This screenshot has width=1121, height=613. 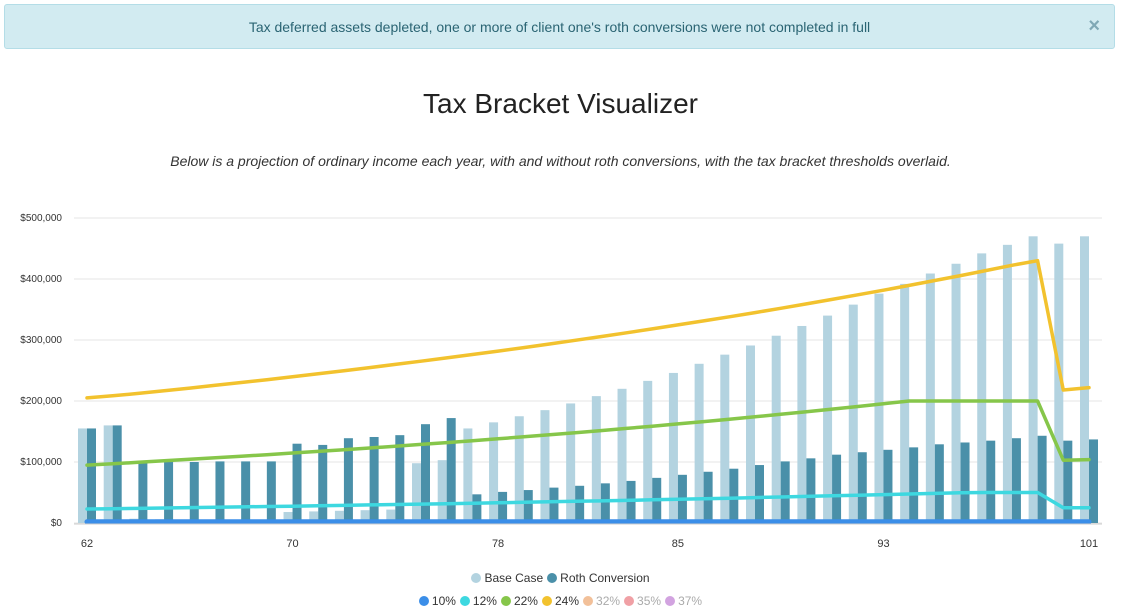 I want to click on legend-item-12pct: 12%, so click(x=478, y=601).